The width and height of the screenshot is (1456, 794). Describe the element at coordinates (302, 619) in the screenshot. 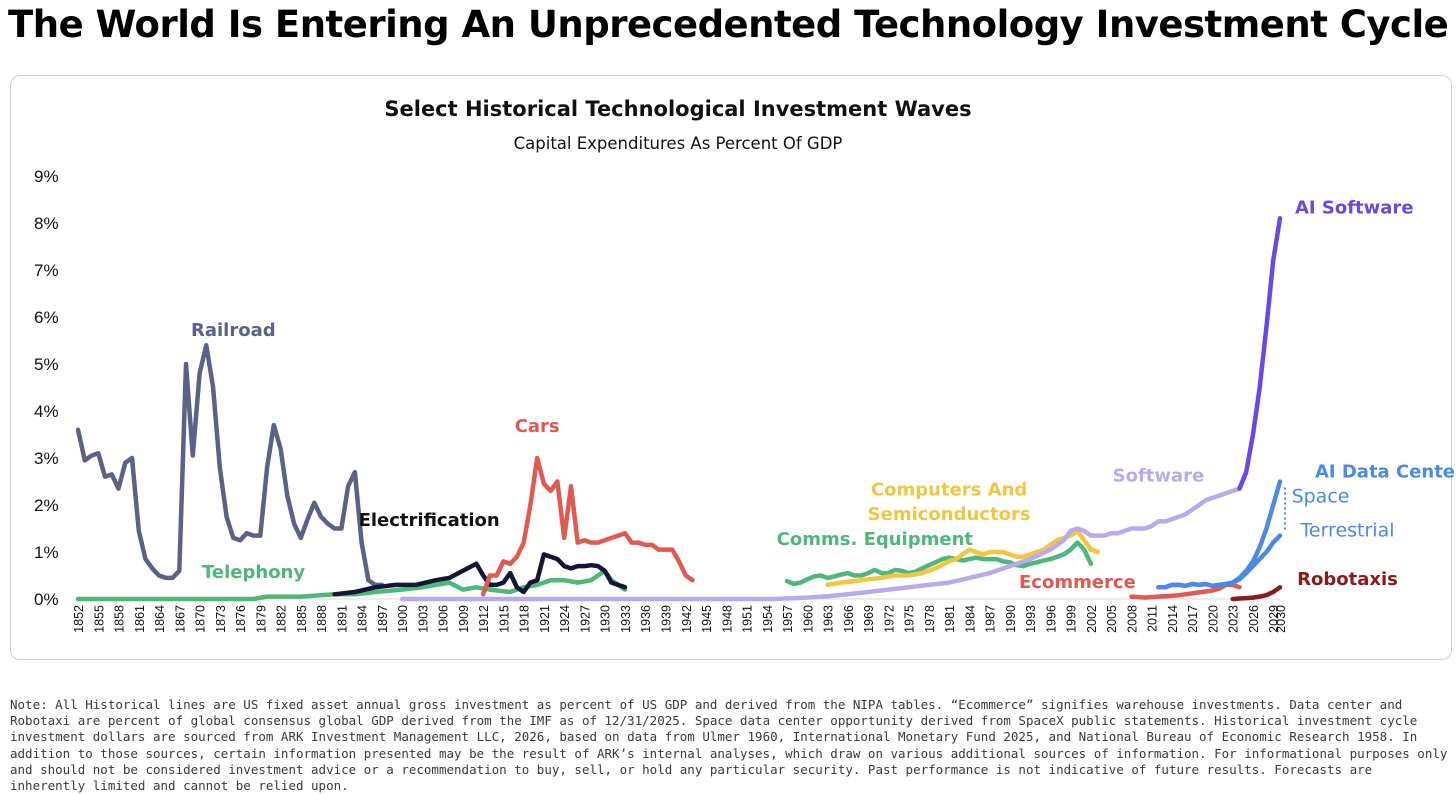

I see `x-tick-label: 1885` at that location.